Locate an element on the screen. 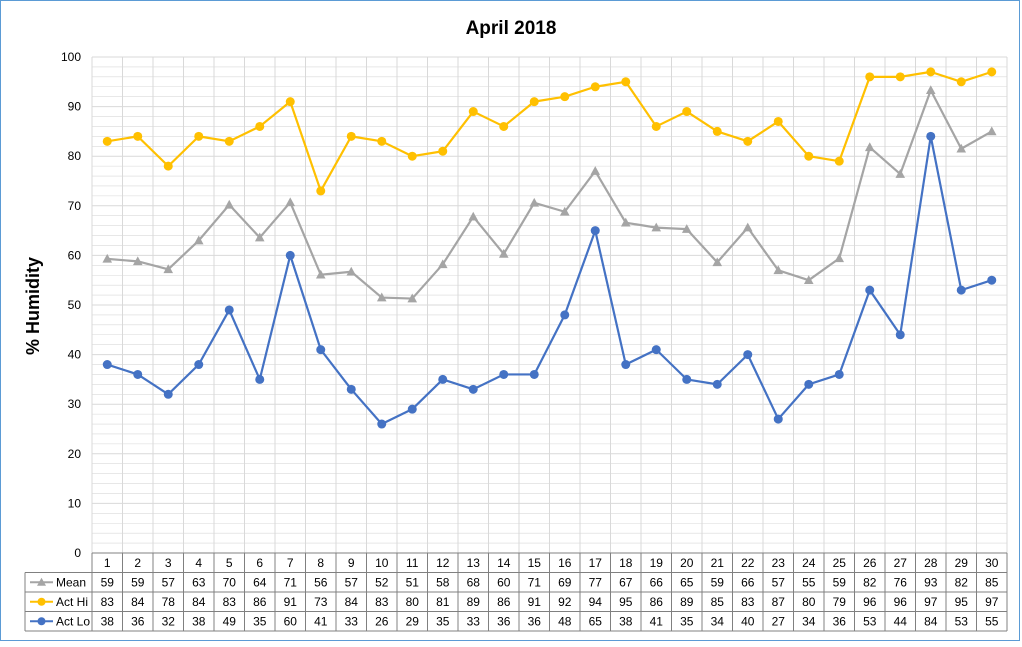 The width and height of the screenshot is (1022, 647). y-tick-label: 20 is located at coordinates (75, 454).